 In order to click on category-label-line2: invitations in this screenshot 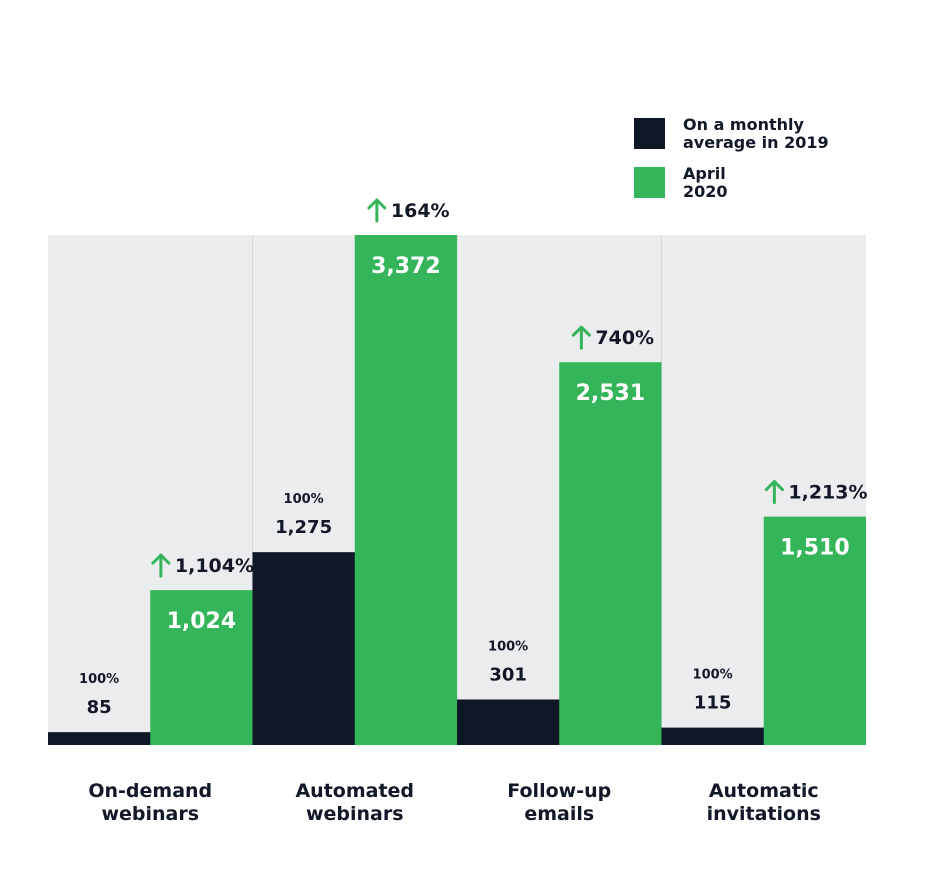, I will do `click(764, 814)`.